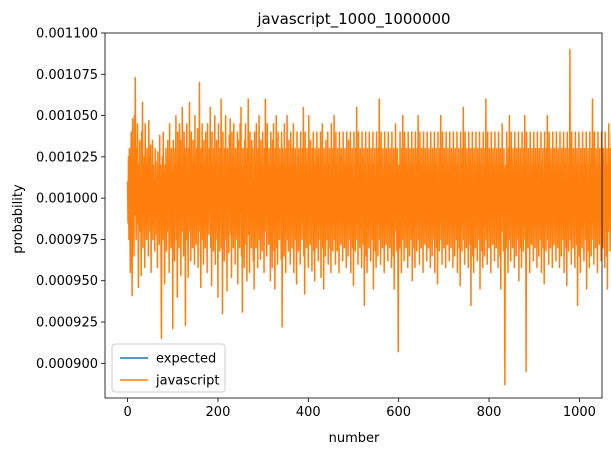 Image resolution: width=611 pixels, height=455 pixels. Describe the element at coordinates (218, 412) in the screenshot. I see `x-tick-label: 200` at that location.